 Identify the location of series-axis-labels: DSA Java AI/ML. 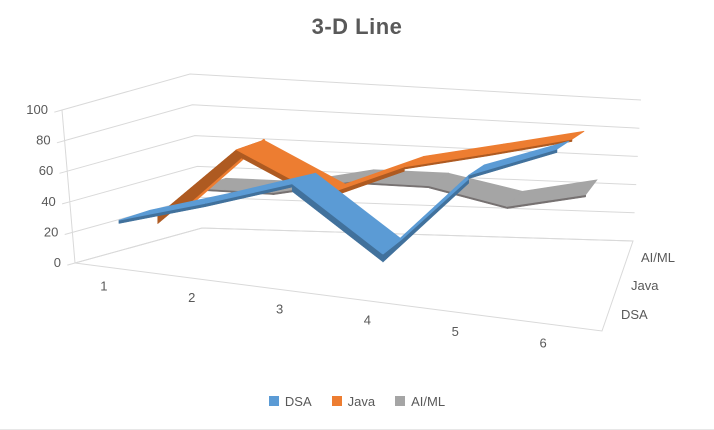
(648, 286).